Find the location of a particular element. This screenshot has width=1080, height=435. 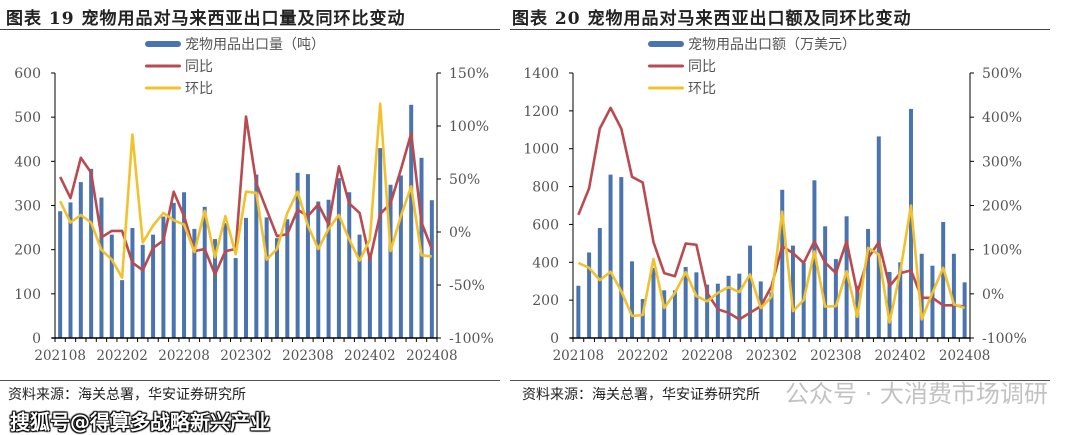

x-tick-label: 202402 is located at coordinates (370, 356).